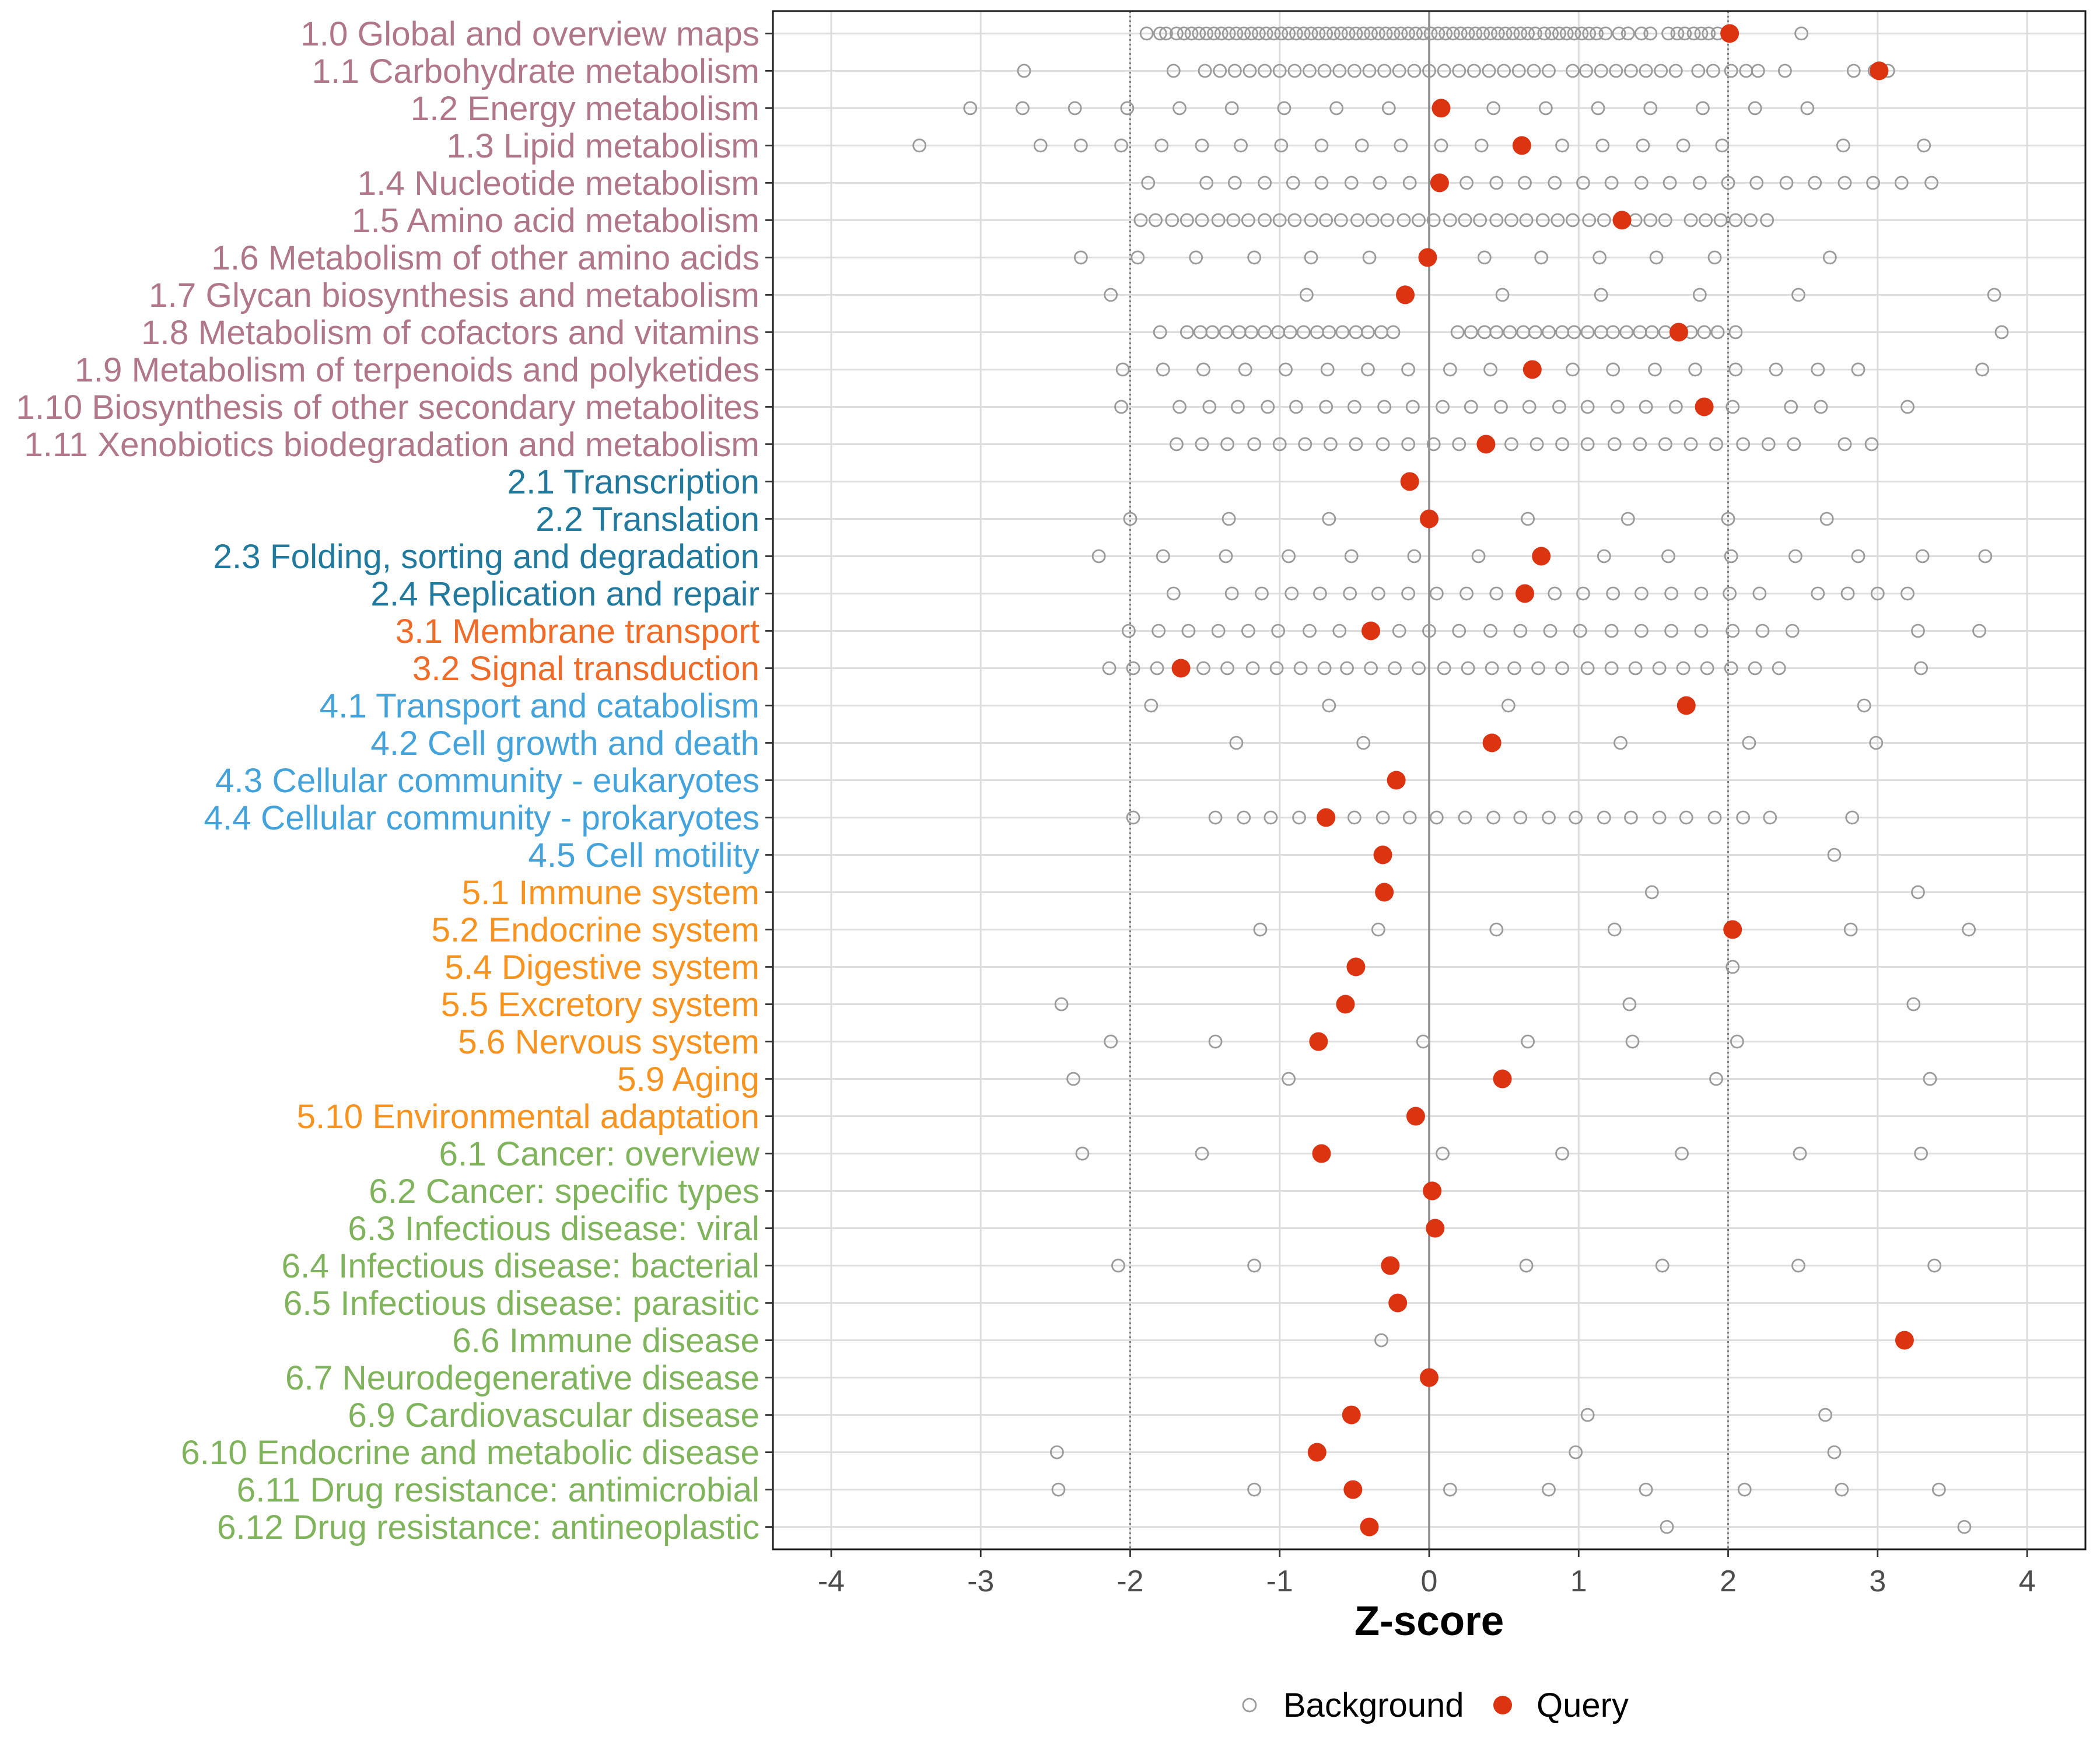  What do you see at coordinates (595, 930) in the screenshot?
I see `y-tick-label: 5.2 Endocrine system` at bounding box center [595, 930].